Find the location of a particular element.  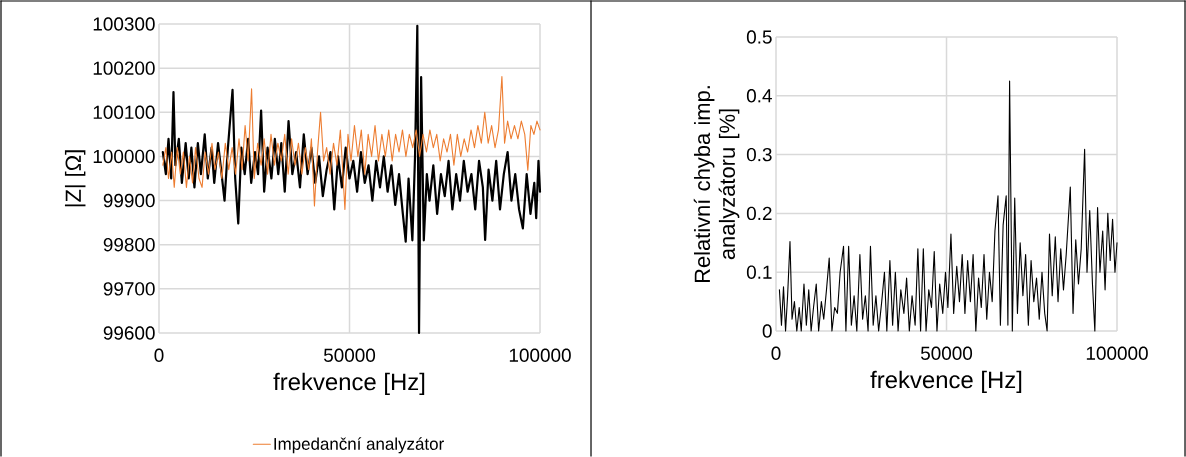

y-axis-title: |Z| [Ω] is located at coordinates (75, 178).